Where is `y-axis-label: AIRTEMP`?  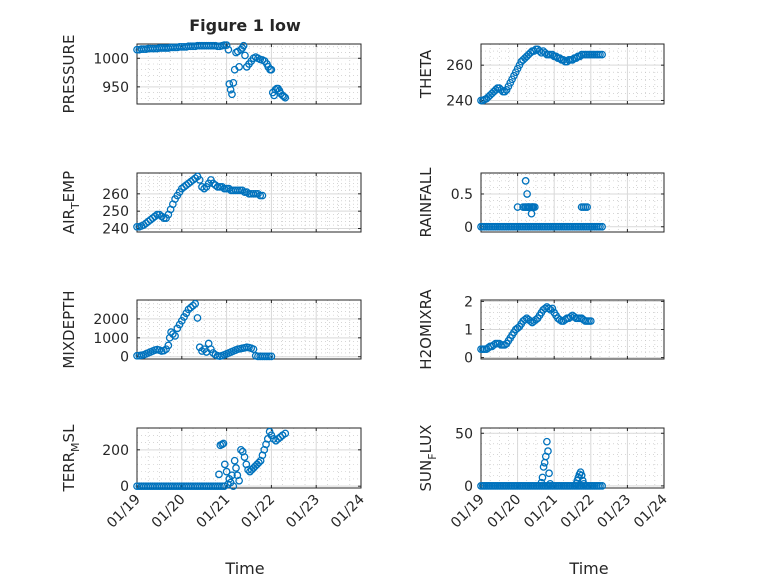
y-axis-label: AIRTEMP is located at coordinates (71, 202).